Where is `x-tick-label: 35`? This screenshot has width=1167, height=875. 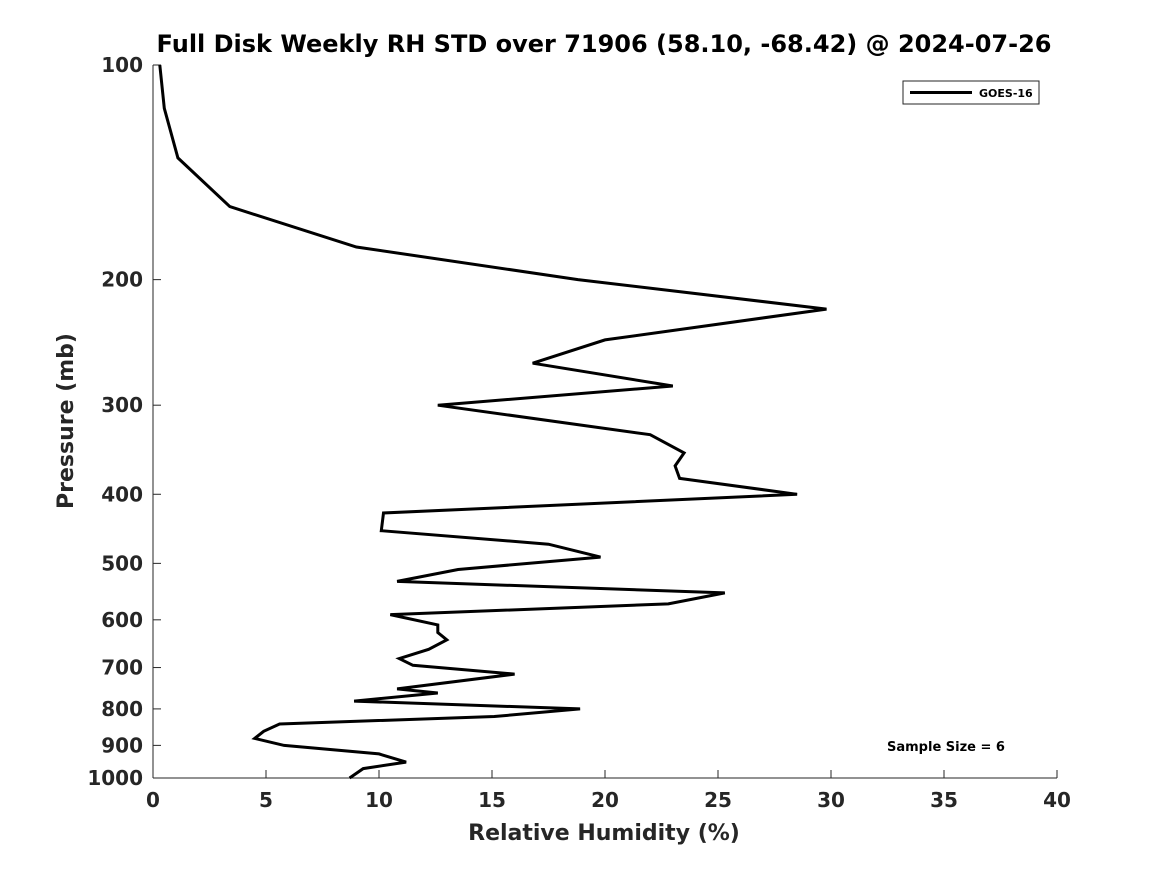 x-tick-label: 35 is located at coordinates (944, 800).